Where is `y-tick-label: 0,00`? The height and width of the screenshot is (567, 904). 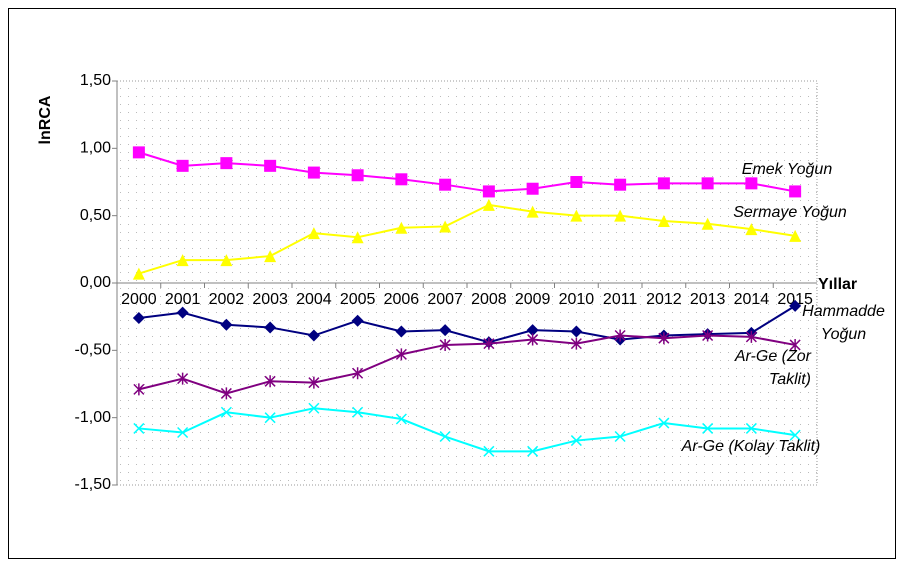 y-tick-label: 0,00 is located at coordinates (95, 282).